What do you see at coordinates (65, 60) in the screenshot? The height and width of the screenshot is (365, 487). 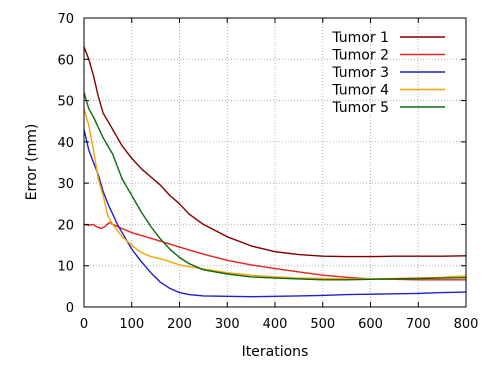 I see `y-tick-label: 60` at bounding box center [65, 60].